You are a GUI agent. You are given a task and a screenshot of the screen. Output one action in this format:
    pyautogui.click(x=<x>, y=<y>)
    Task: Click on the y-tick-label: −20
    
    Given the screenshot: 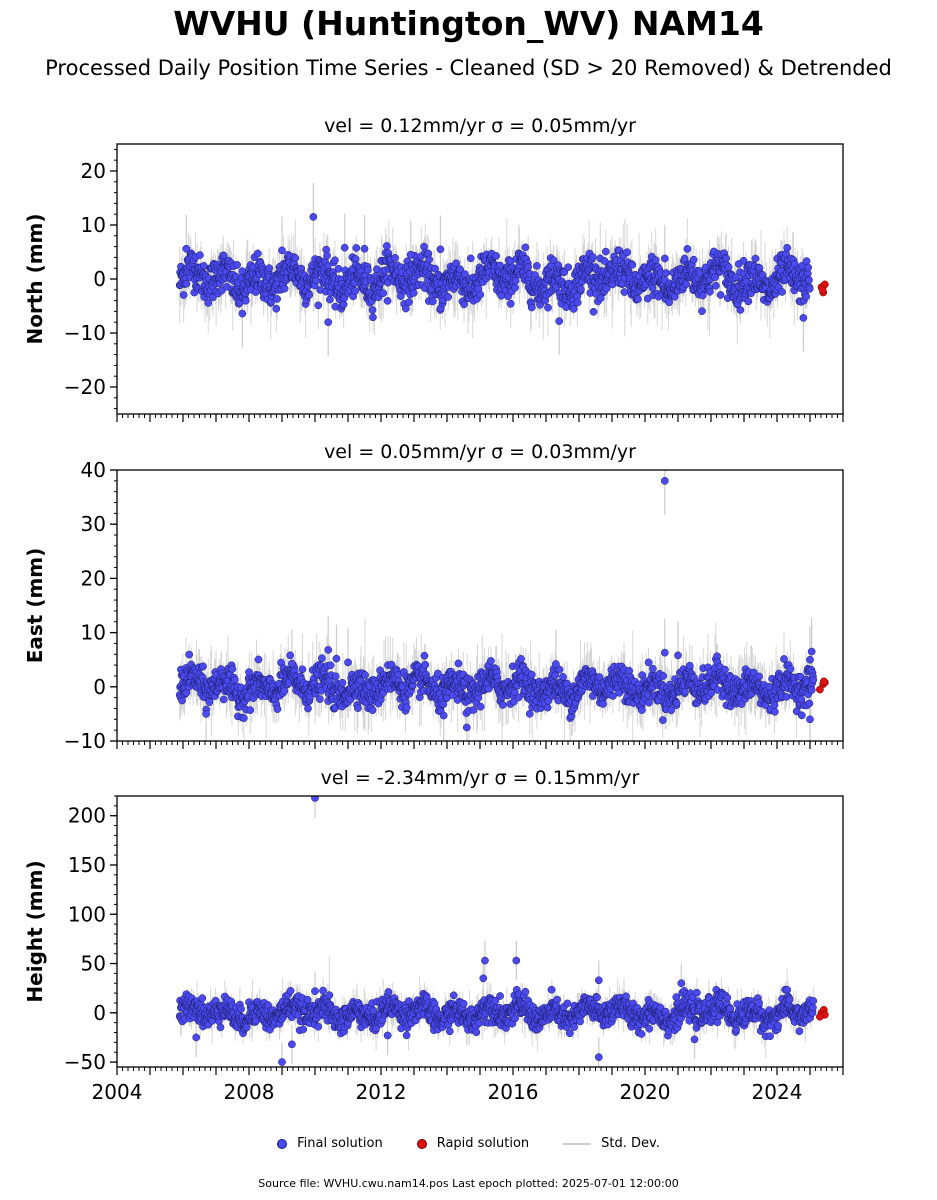 What is the action you would take?
    pyautogui.click(x=85, y=387)
    